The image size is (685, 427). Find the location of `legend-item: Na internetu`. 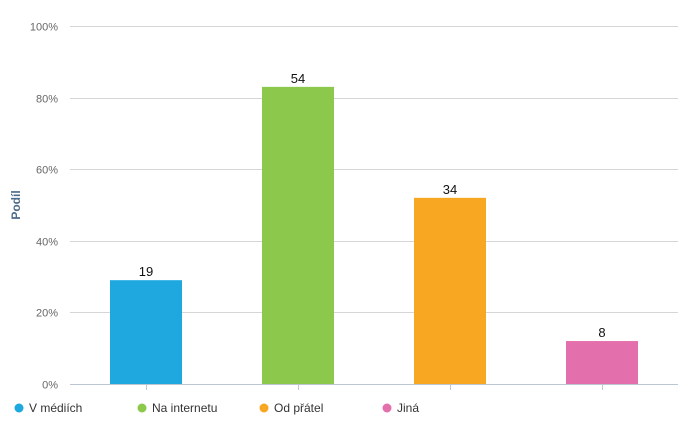

legend-item: Na internetu is located at coordinates (177, 408).